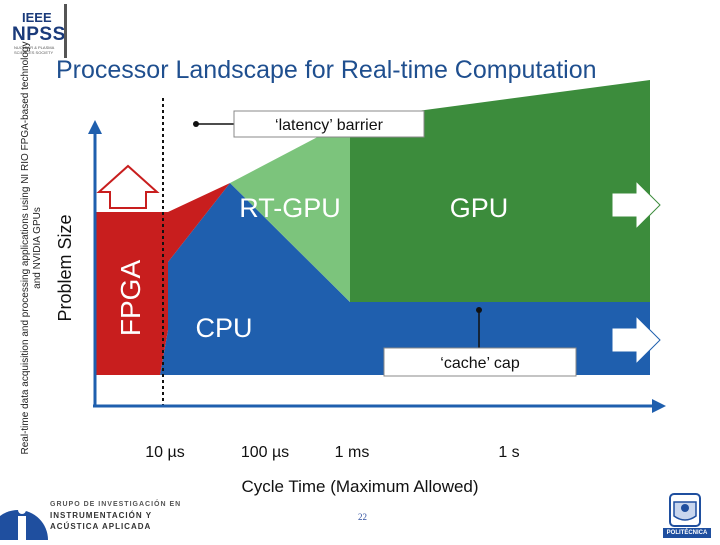 The image size is (720, 545). Describe the element at coordinates (352, 452) in the screenshot. I see `x-tick-label: 1 ms` at that location.